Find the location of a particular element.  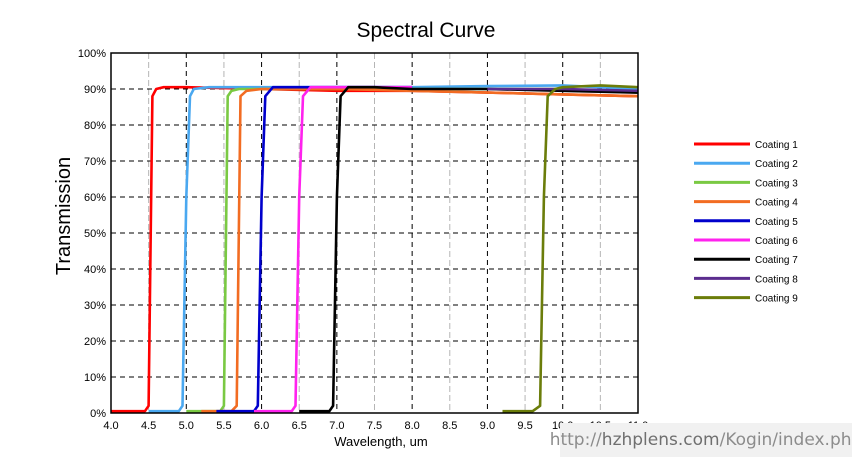

x-tick-label: 5.5 is located at coordinates (223, 426).